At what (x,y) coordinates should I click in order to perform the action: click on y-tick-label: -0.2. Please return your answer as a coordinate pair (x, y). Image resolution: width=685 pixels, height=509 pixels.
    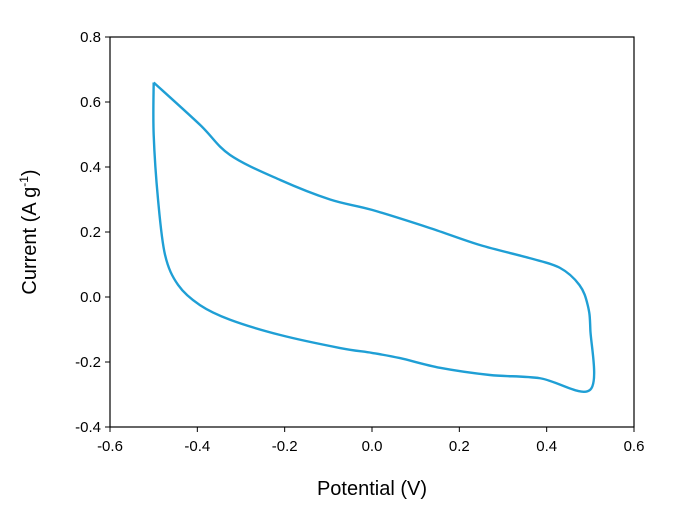
    Looking at the image, I should click on (88, 362).